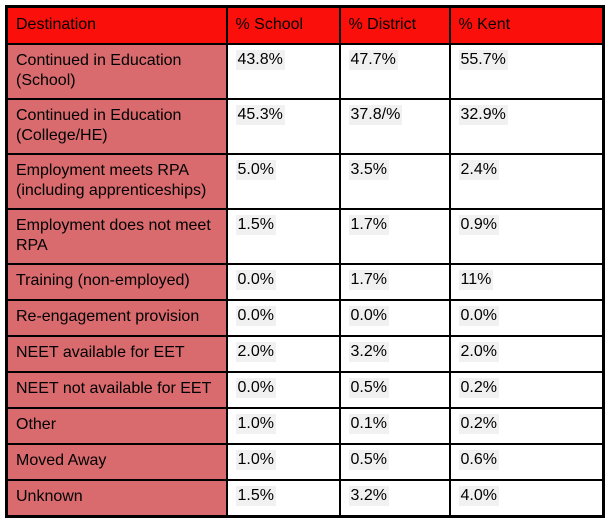 The image size is (609, 523). I want to click on row-label-cell: Employment does not meet RPA, so click(116, 236).